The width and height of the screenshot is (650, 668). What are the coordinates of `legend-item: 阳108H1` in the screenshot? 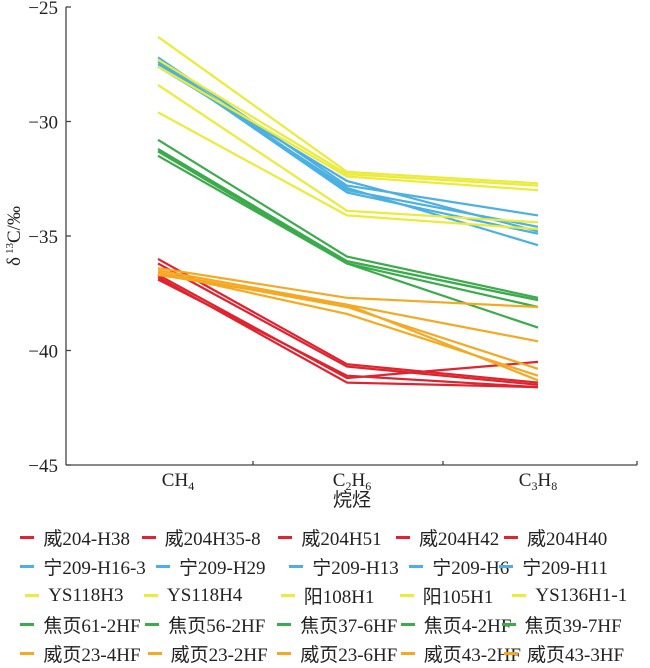 It's located at (327, 595).